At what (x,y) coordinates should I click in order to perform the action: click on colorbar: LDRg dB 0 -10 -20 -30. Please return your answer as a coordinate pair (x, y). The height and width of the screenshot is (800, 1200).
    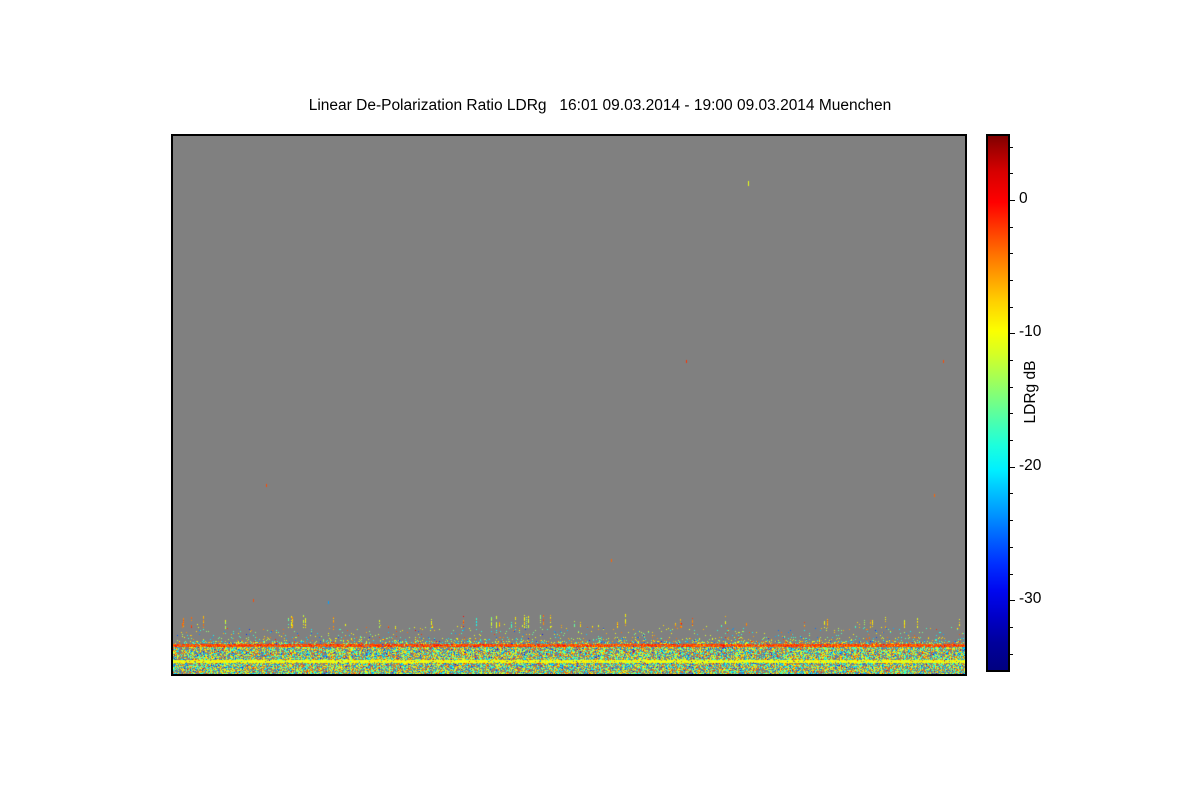
    Looking at the image, I should click on (1013, 403).